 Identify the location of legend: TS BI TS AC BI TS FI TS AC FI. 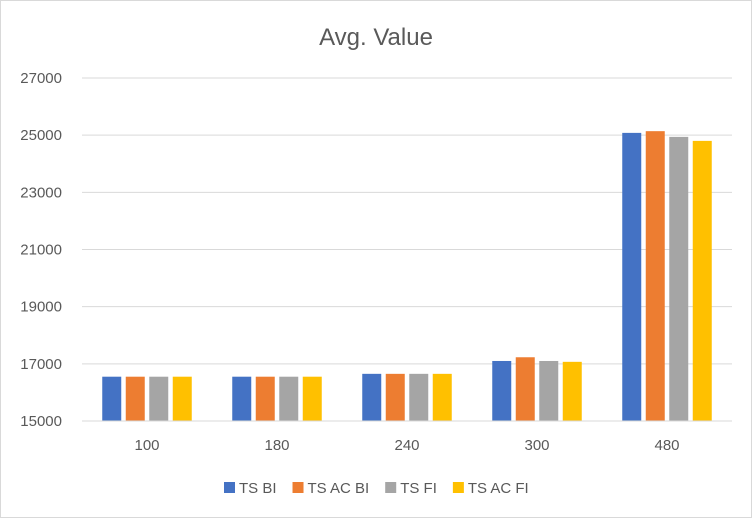
(376, 488).